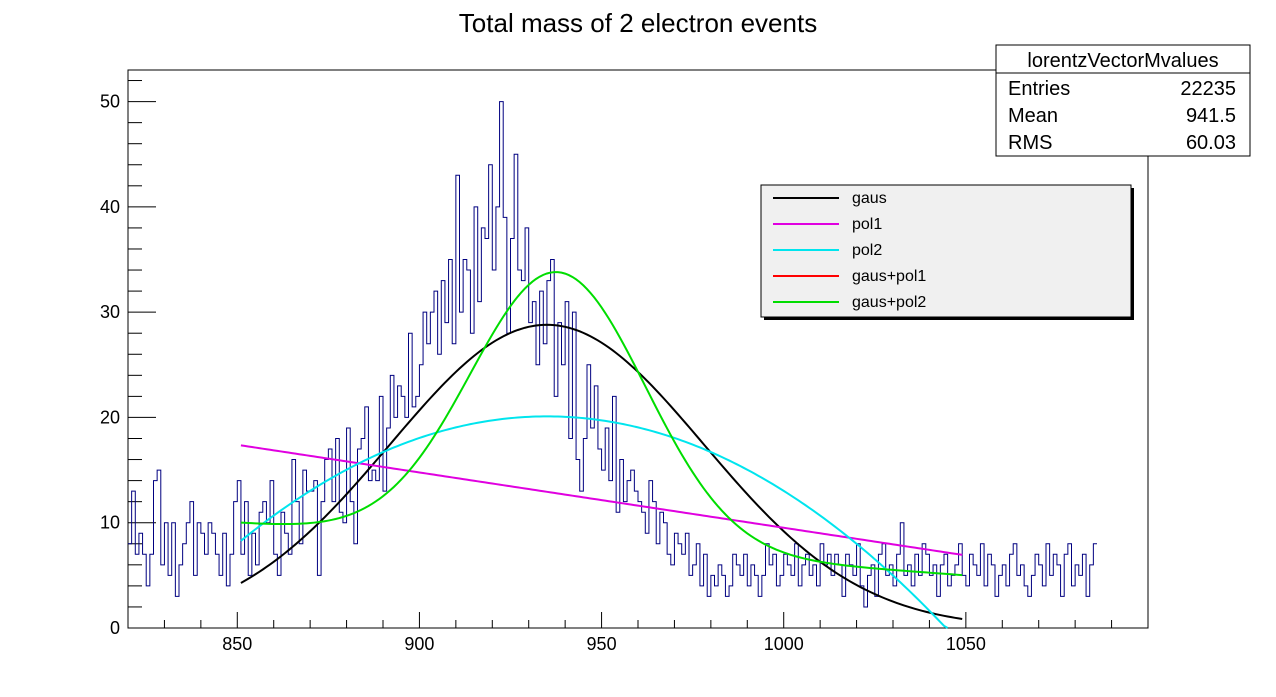 The height and width of the screenshot is (697, 1276). What do you see at coordinates (947, 252) in the screenshot?
I see `legend: gaus pol1 pol2 gaus+pol1 gaus+pol2` at bounding box center [947, 252].